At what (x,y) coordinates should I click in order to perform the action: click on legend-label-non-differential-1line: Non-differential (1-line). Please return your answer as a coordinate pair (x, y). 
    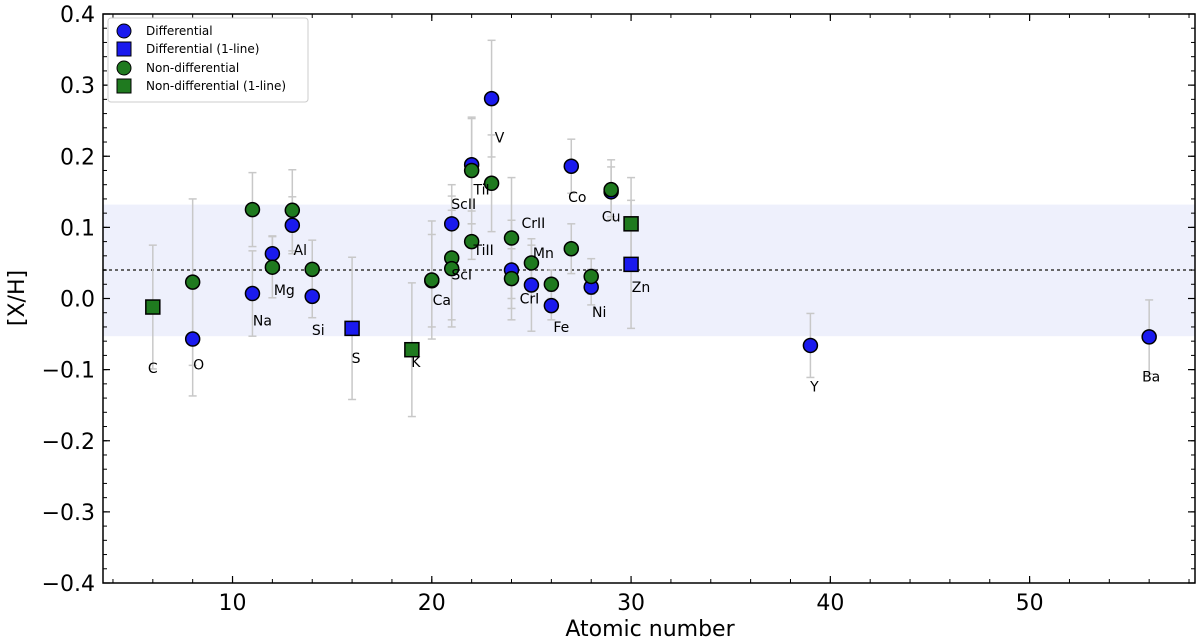
    Looking at the image, I should click on (216, 86).